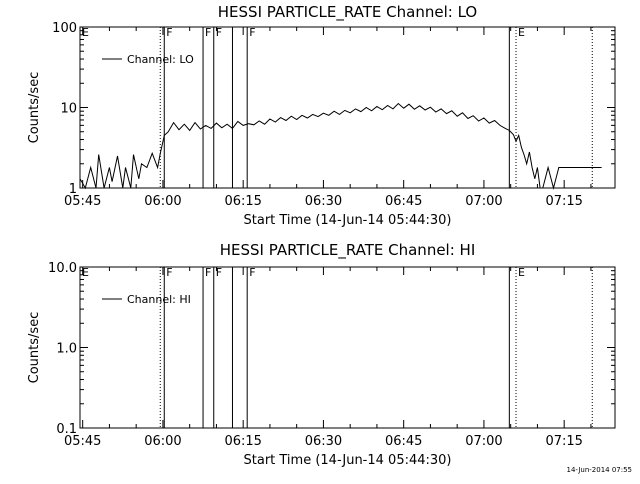  Describe the element at coordinates (34, 108) in the screenshot. I see `y-axis-label-lo: Counts/sec` at that location.